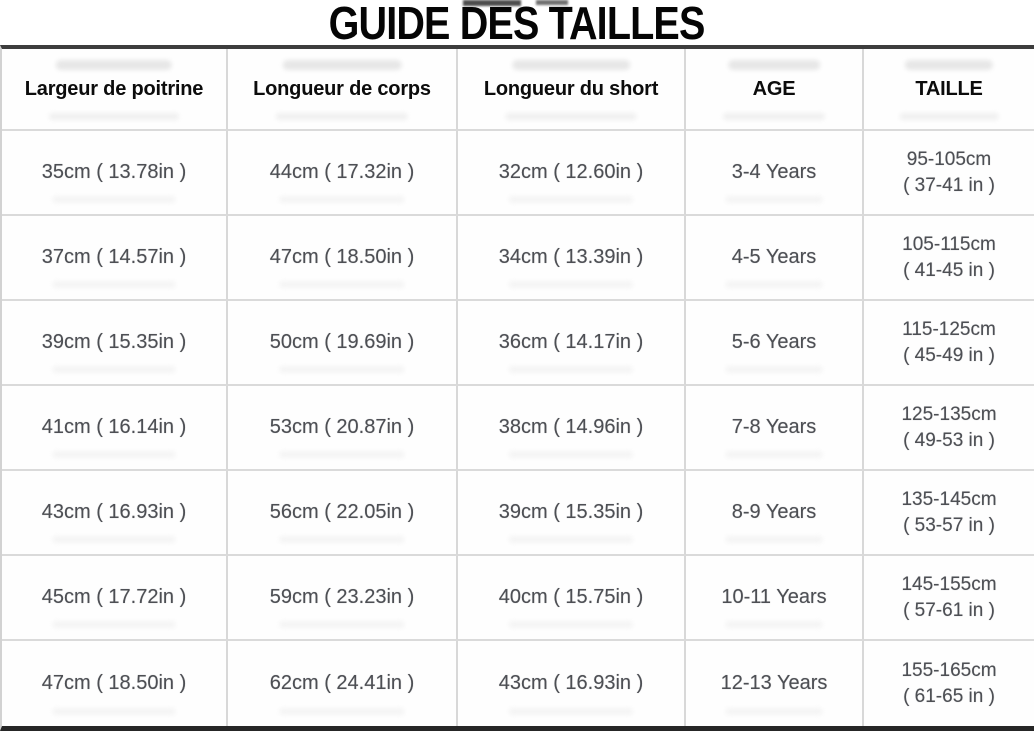 The image size is (1034, 731). I want to click on cell-chest-width: 45cm ( 17.72in ), so click(115, 598).